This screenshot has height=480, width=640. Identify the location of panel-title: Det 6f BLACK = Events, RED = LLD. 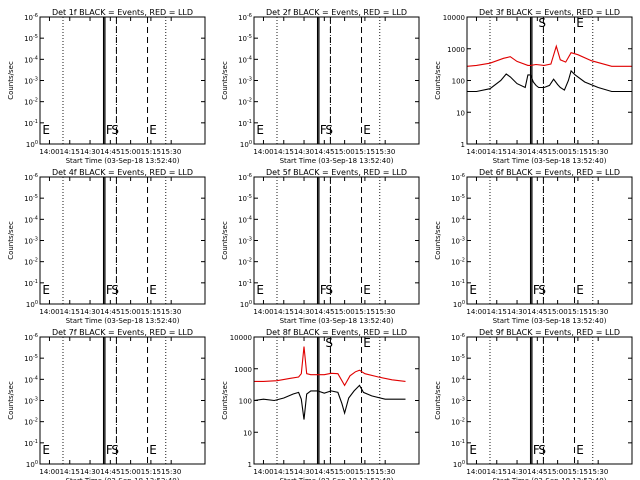
(549, 172).